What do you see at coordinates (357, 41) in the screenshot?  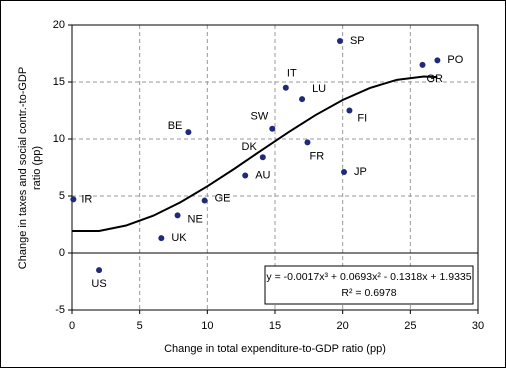 I see `point-label: SP` at bounding box center [357, 41].